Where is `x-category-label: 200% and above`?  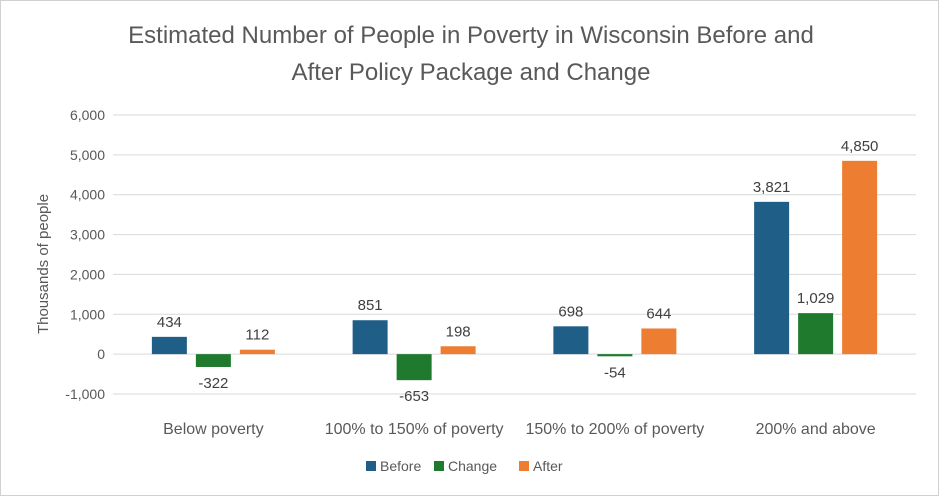
x-category-label: 200% and above is located at coordinates (816, 429).